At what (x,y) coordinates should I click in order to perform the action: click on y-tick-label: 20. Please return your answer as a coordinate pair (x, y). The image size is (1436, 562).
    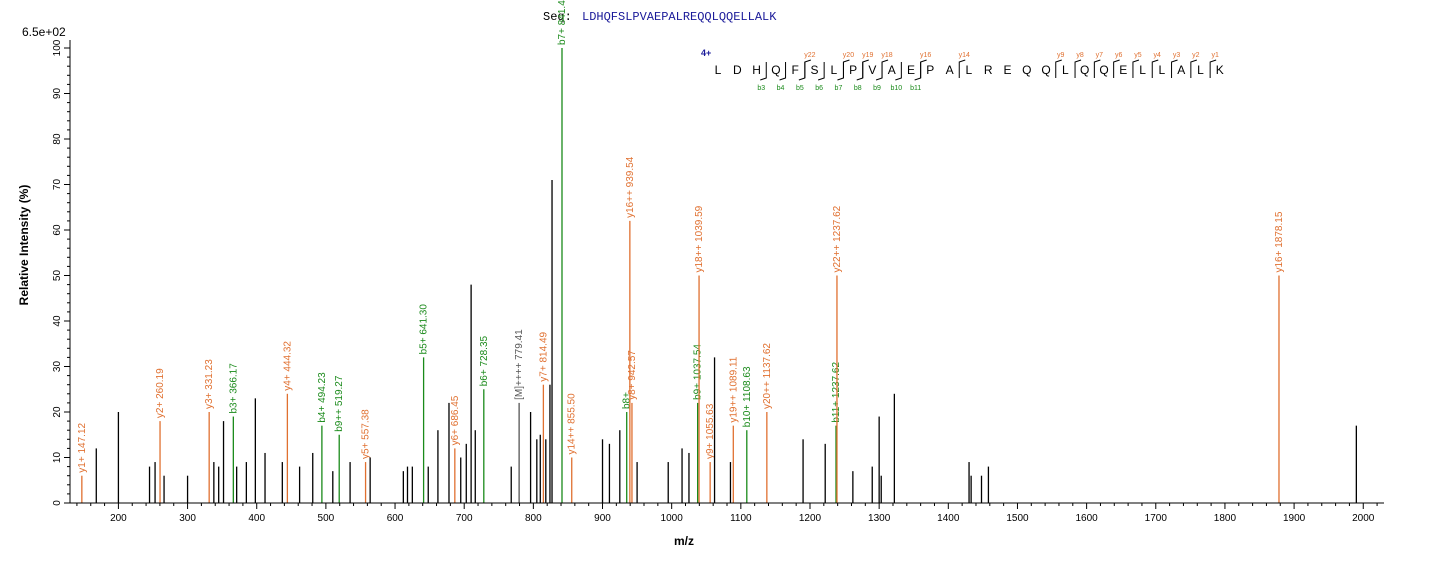
    Looking at the image, I should click on (57, 412).